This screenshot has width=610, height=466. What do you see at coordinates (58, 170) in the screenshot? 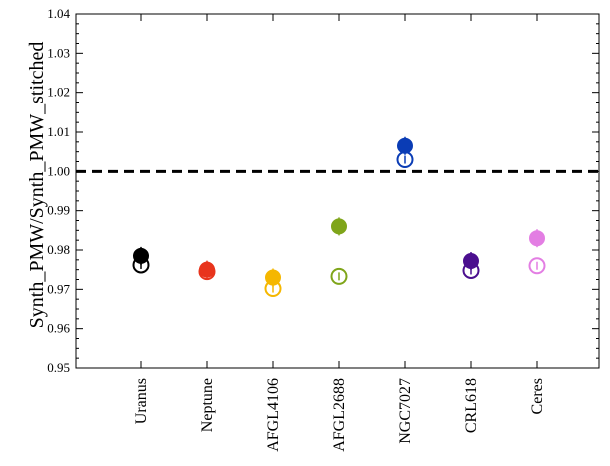
I see `y-tick-label: 1.00` at bounding box center [58, 170].